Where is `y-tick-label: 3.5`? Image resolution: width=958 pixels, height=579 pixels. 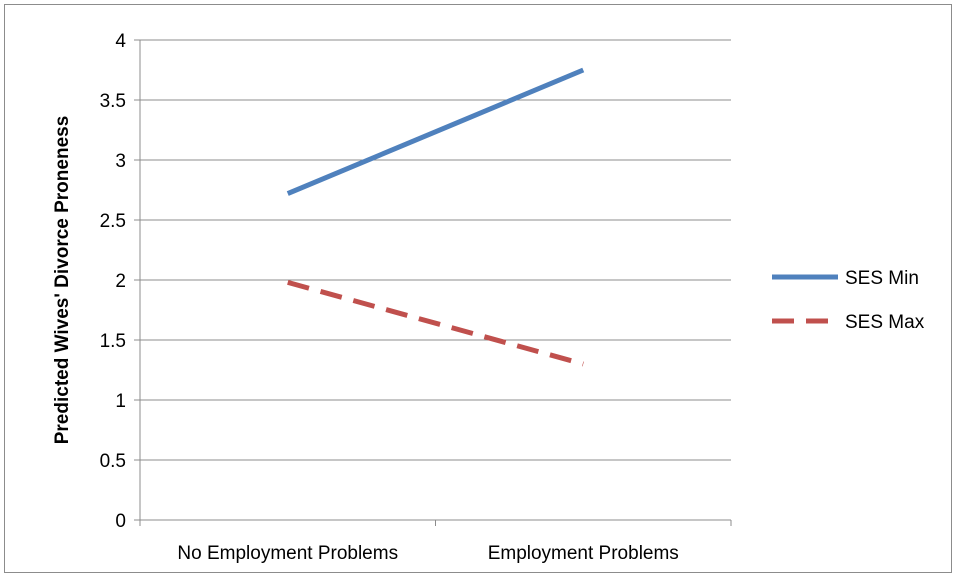
y-tick-label: 3.5 is located at coordinates (113, 101).